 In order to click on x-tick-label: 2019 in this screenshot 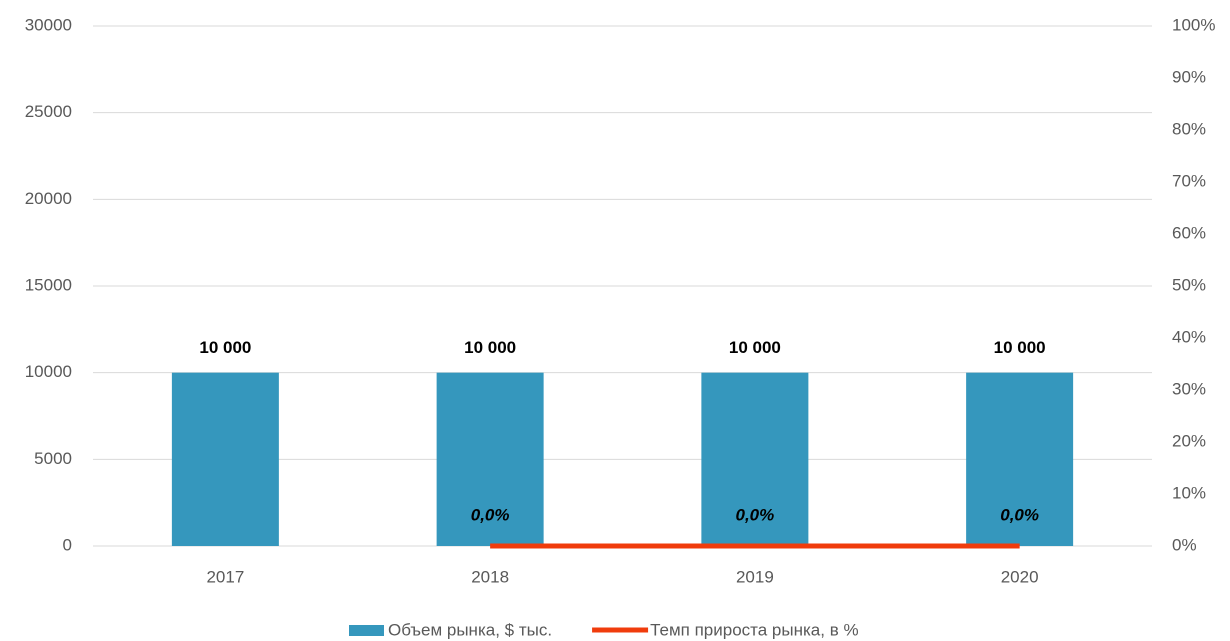, I will do `click(755, 576)`.